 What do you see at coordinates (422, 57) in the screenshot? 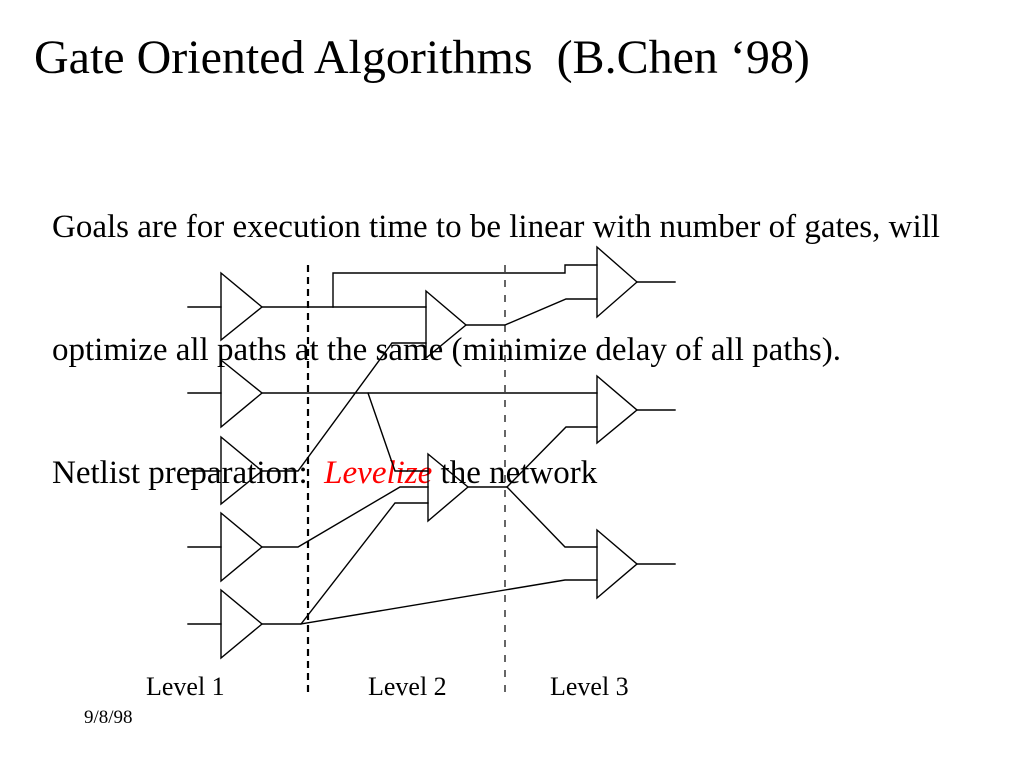
I see `slide-title: Gate Oriented Algorithms (B.Chen ‘98)` at bounding box center [422, 57].